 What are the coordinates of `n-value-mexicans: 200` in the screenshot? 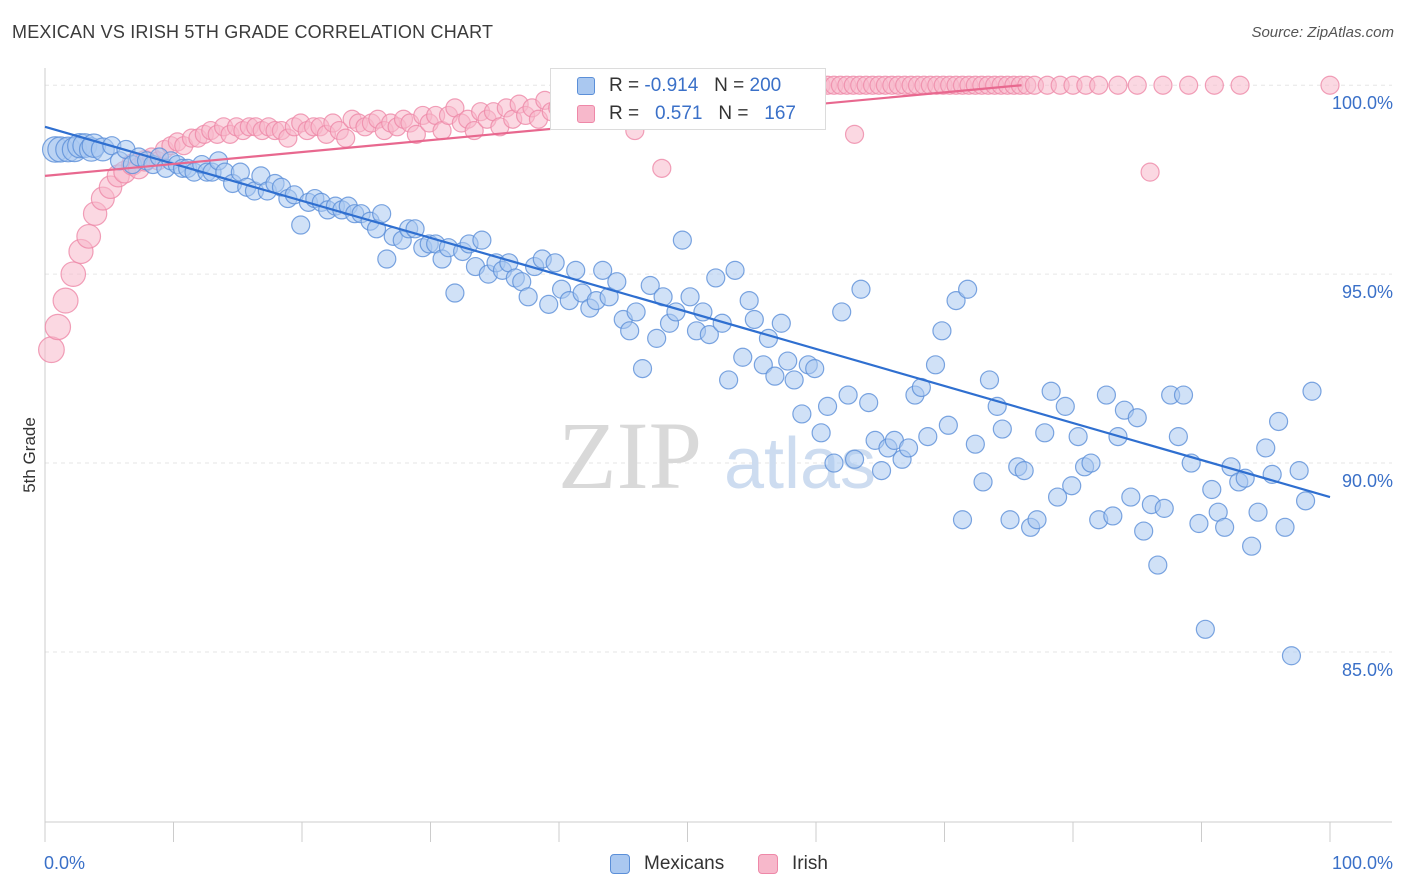 It's located at (765, 85).